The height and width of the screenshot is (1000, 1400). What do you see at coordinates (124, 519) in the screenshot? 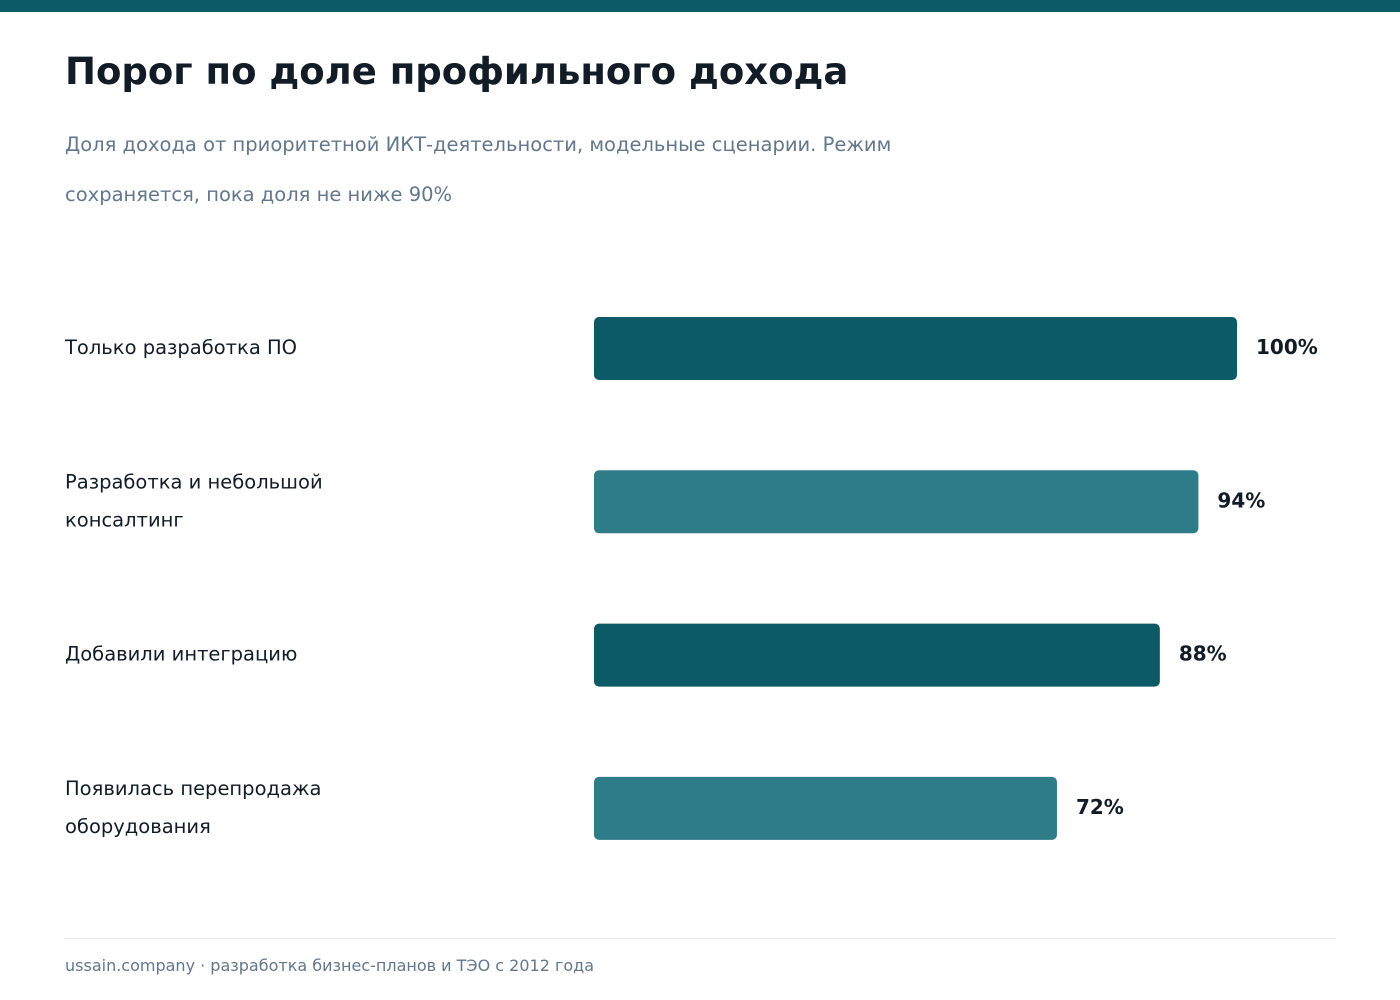
I see `category-label-line: консалтинг` at bounding box center [124, 519].